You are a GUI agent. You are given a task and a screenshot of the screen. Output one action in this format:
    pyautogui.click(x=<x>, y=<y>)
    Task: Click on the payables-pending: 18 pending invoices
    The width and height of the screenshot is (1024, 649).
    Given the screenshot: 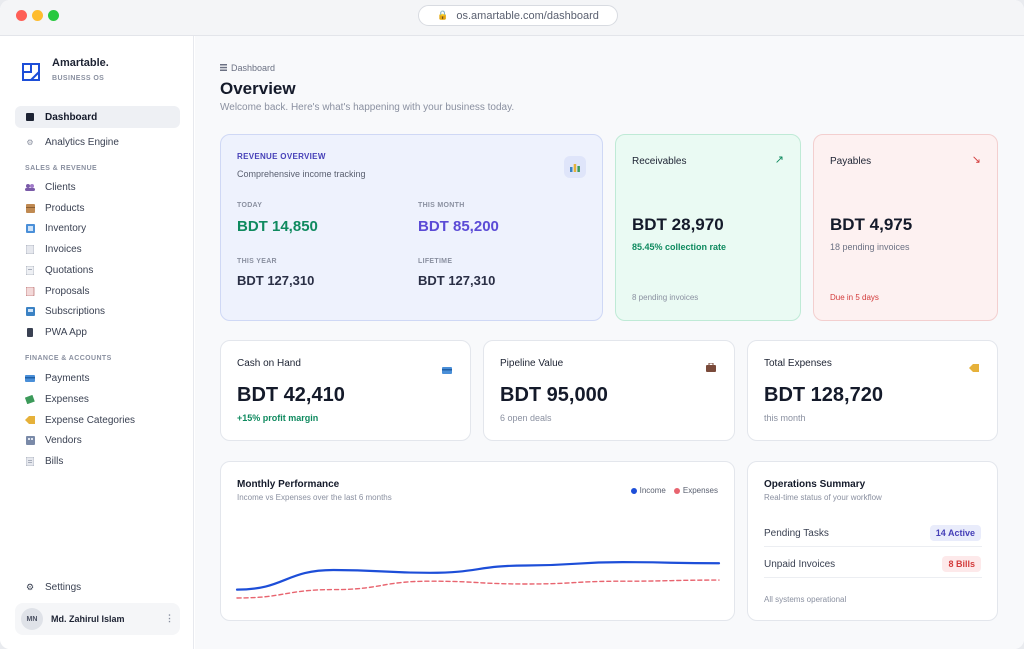 What is the action you would take?
    pyautogui.click(x=870, y=247)
    